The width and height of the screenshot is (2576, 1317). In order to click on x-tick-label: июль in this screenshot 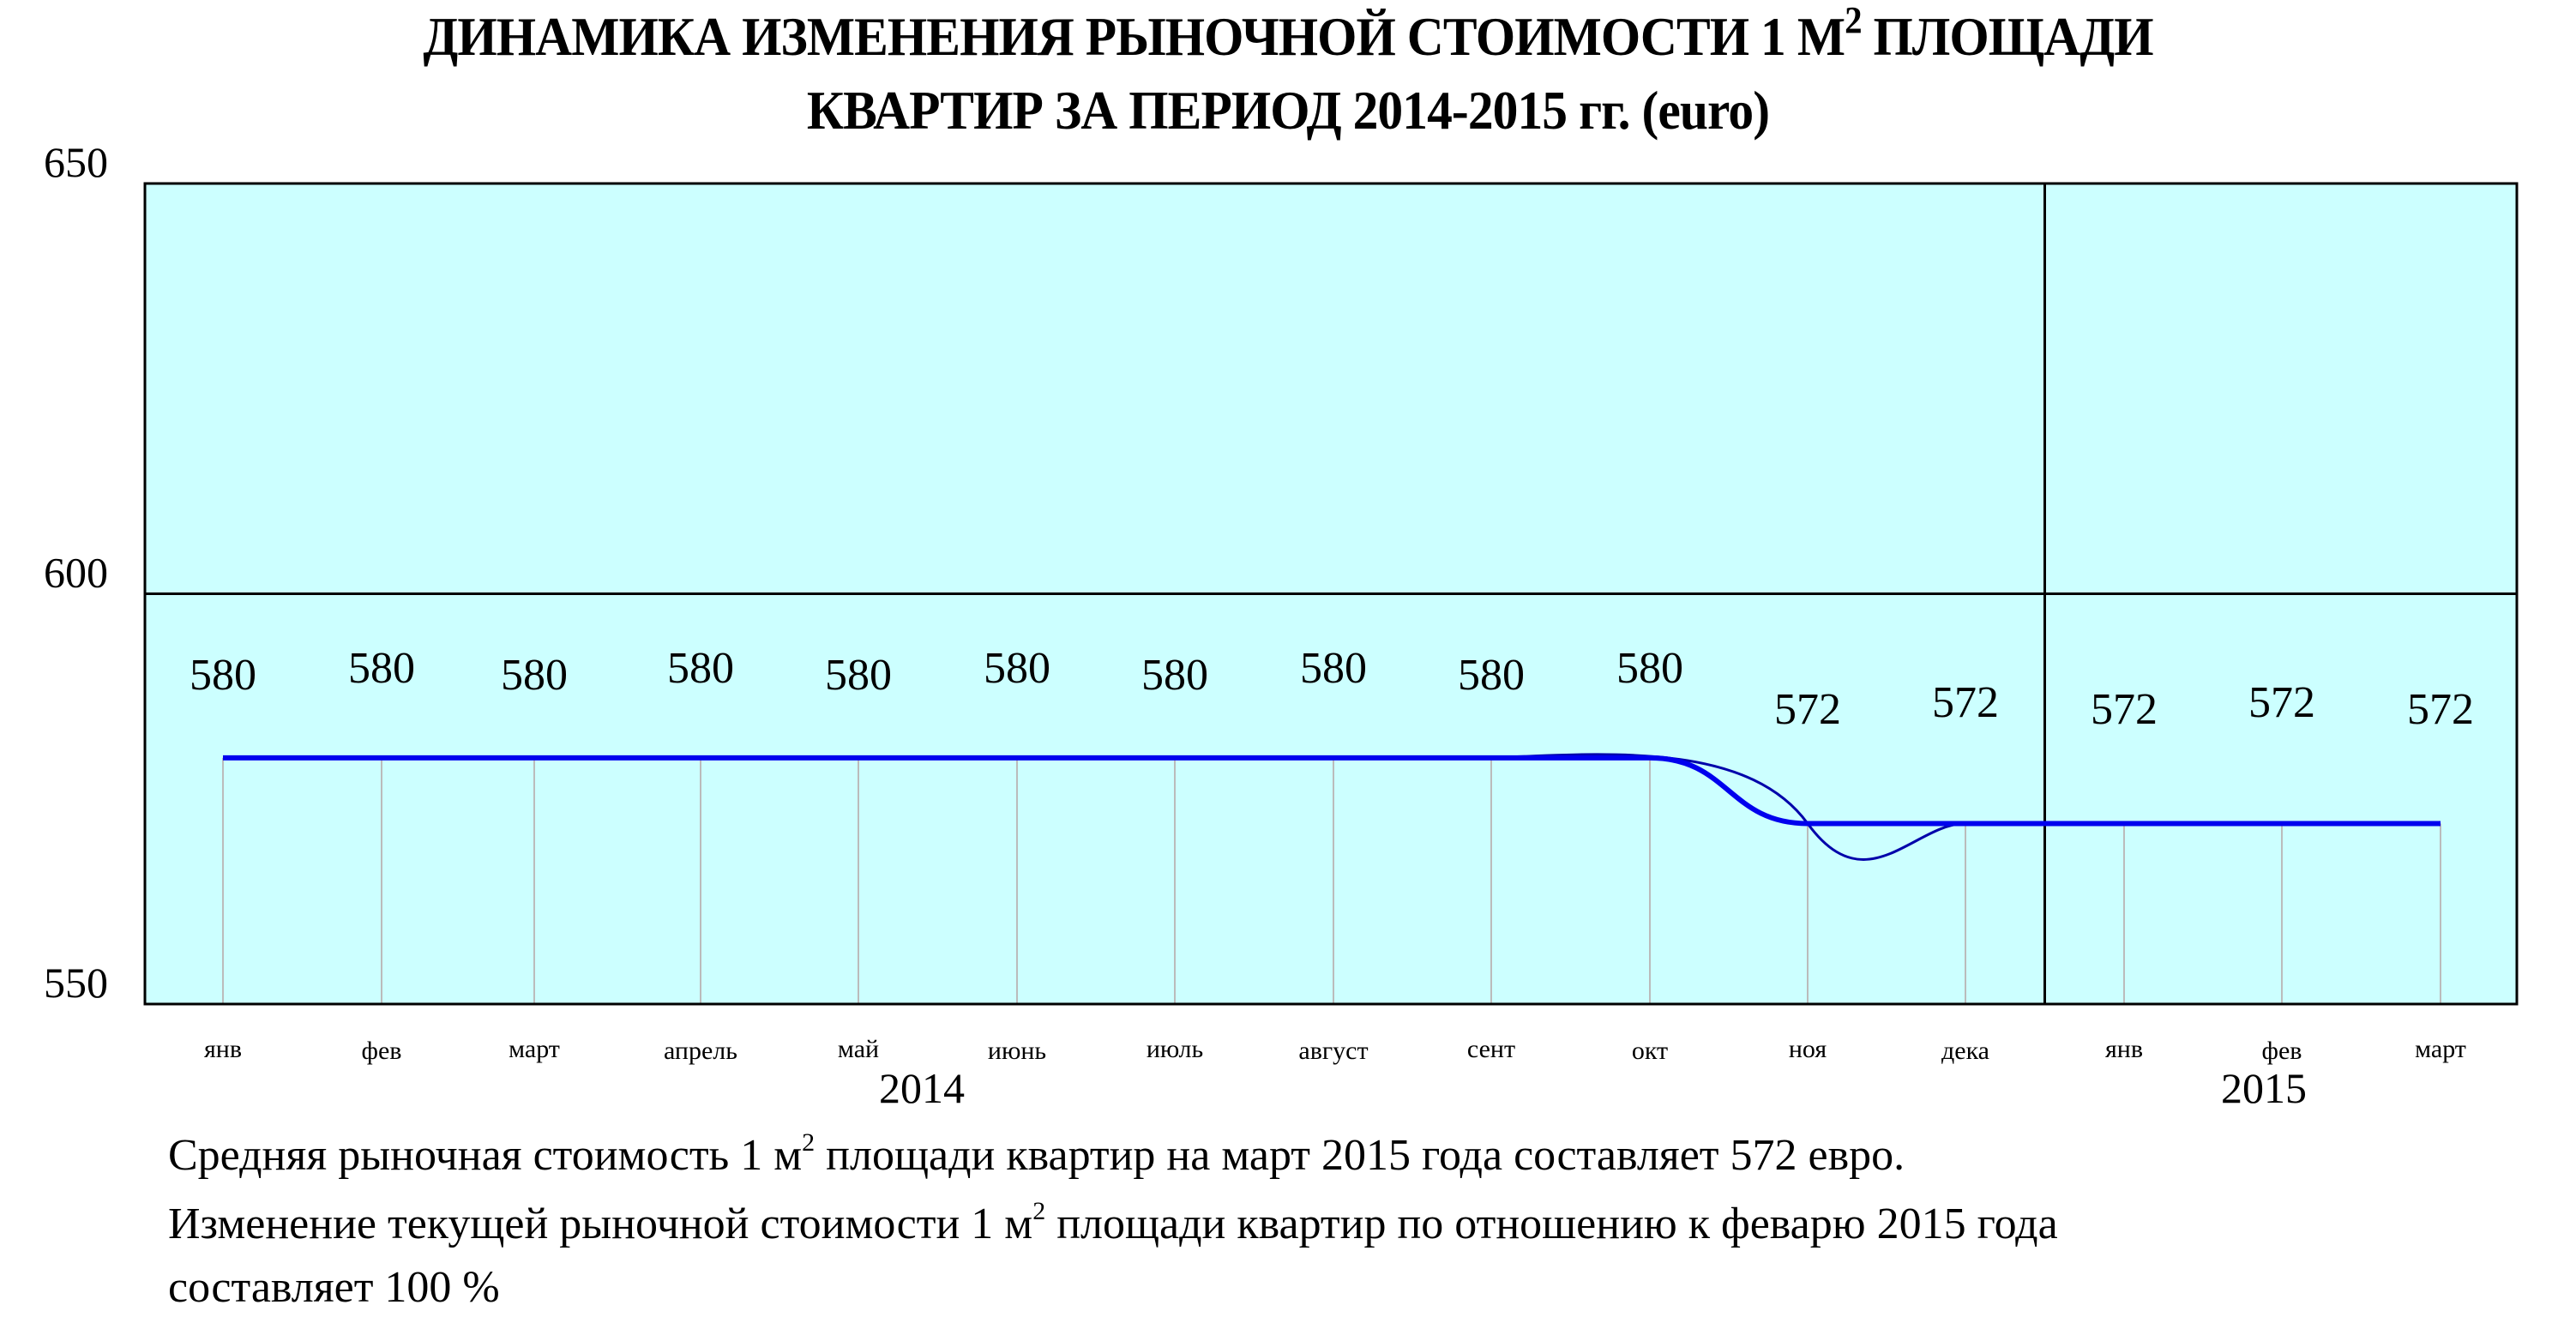, I will do `click(1175, 1049)`.